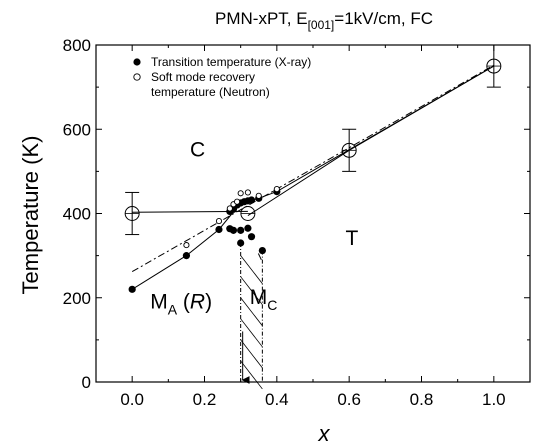 The image size is (560, 446). What do you see at coordinates (77, 214) in the screenshot?
I see `y-tick-label: 400` at bounding box center [77, 214].